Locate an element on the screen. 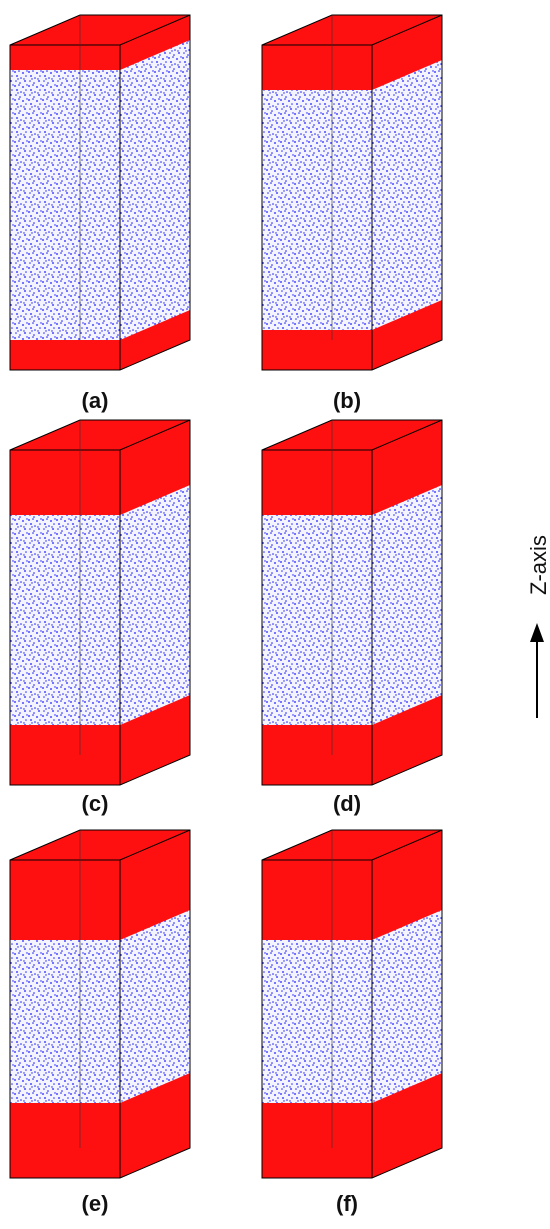 This screenshot has height=1229, width=550. simulation-box: (b) is located at coordinates (352, 213).